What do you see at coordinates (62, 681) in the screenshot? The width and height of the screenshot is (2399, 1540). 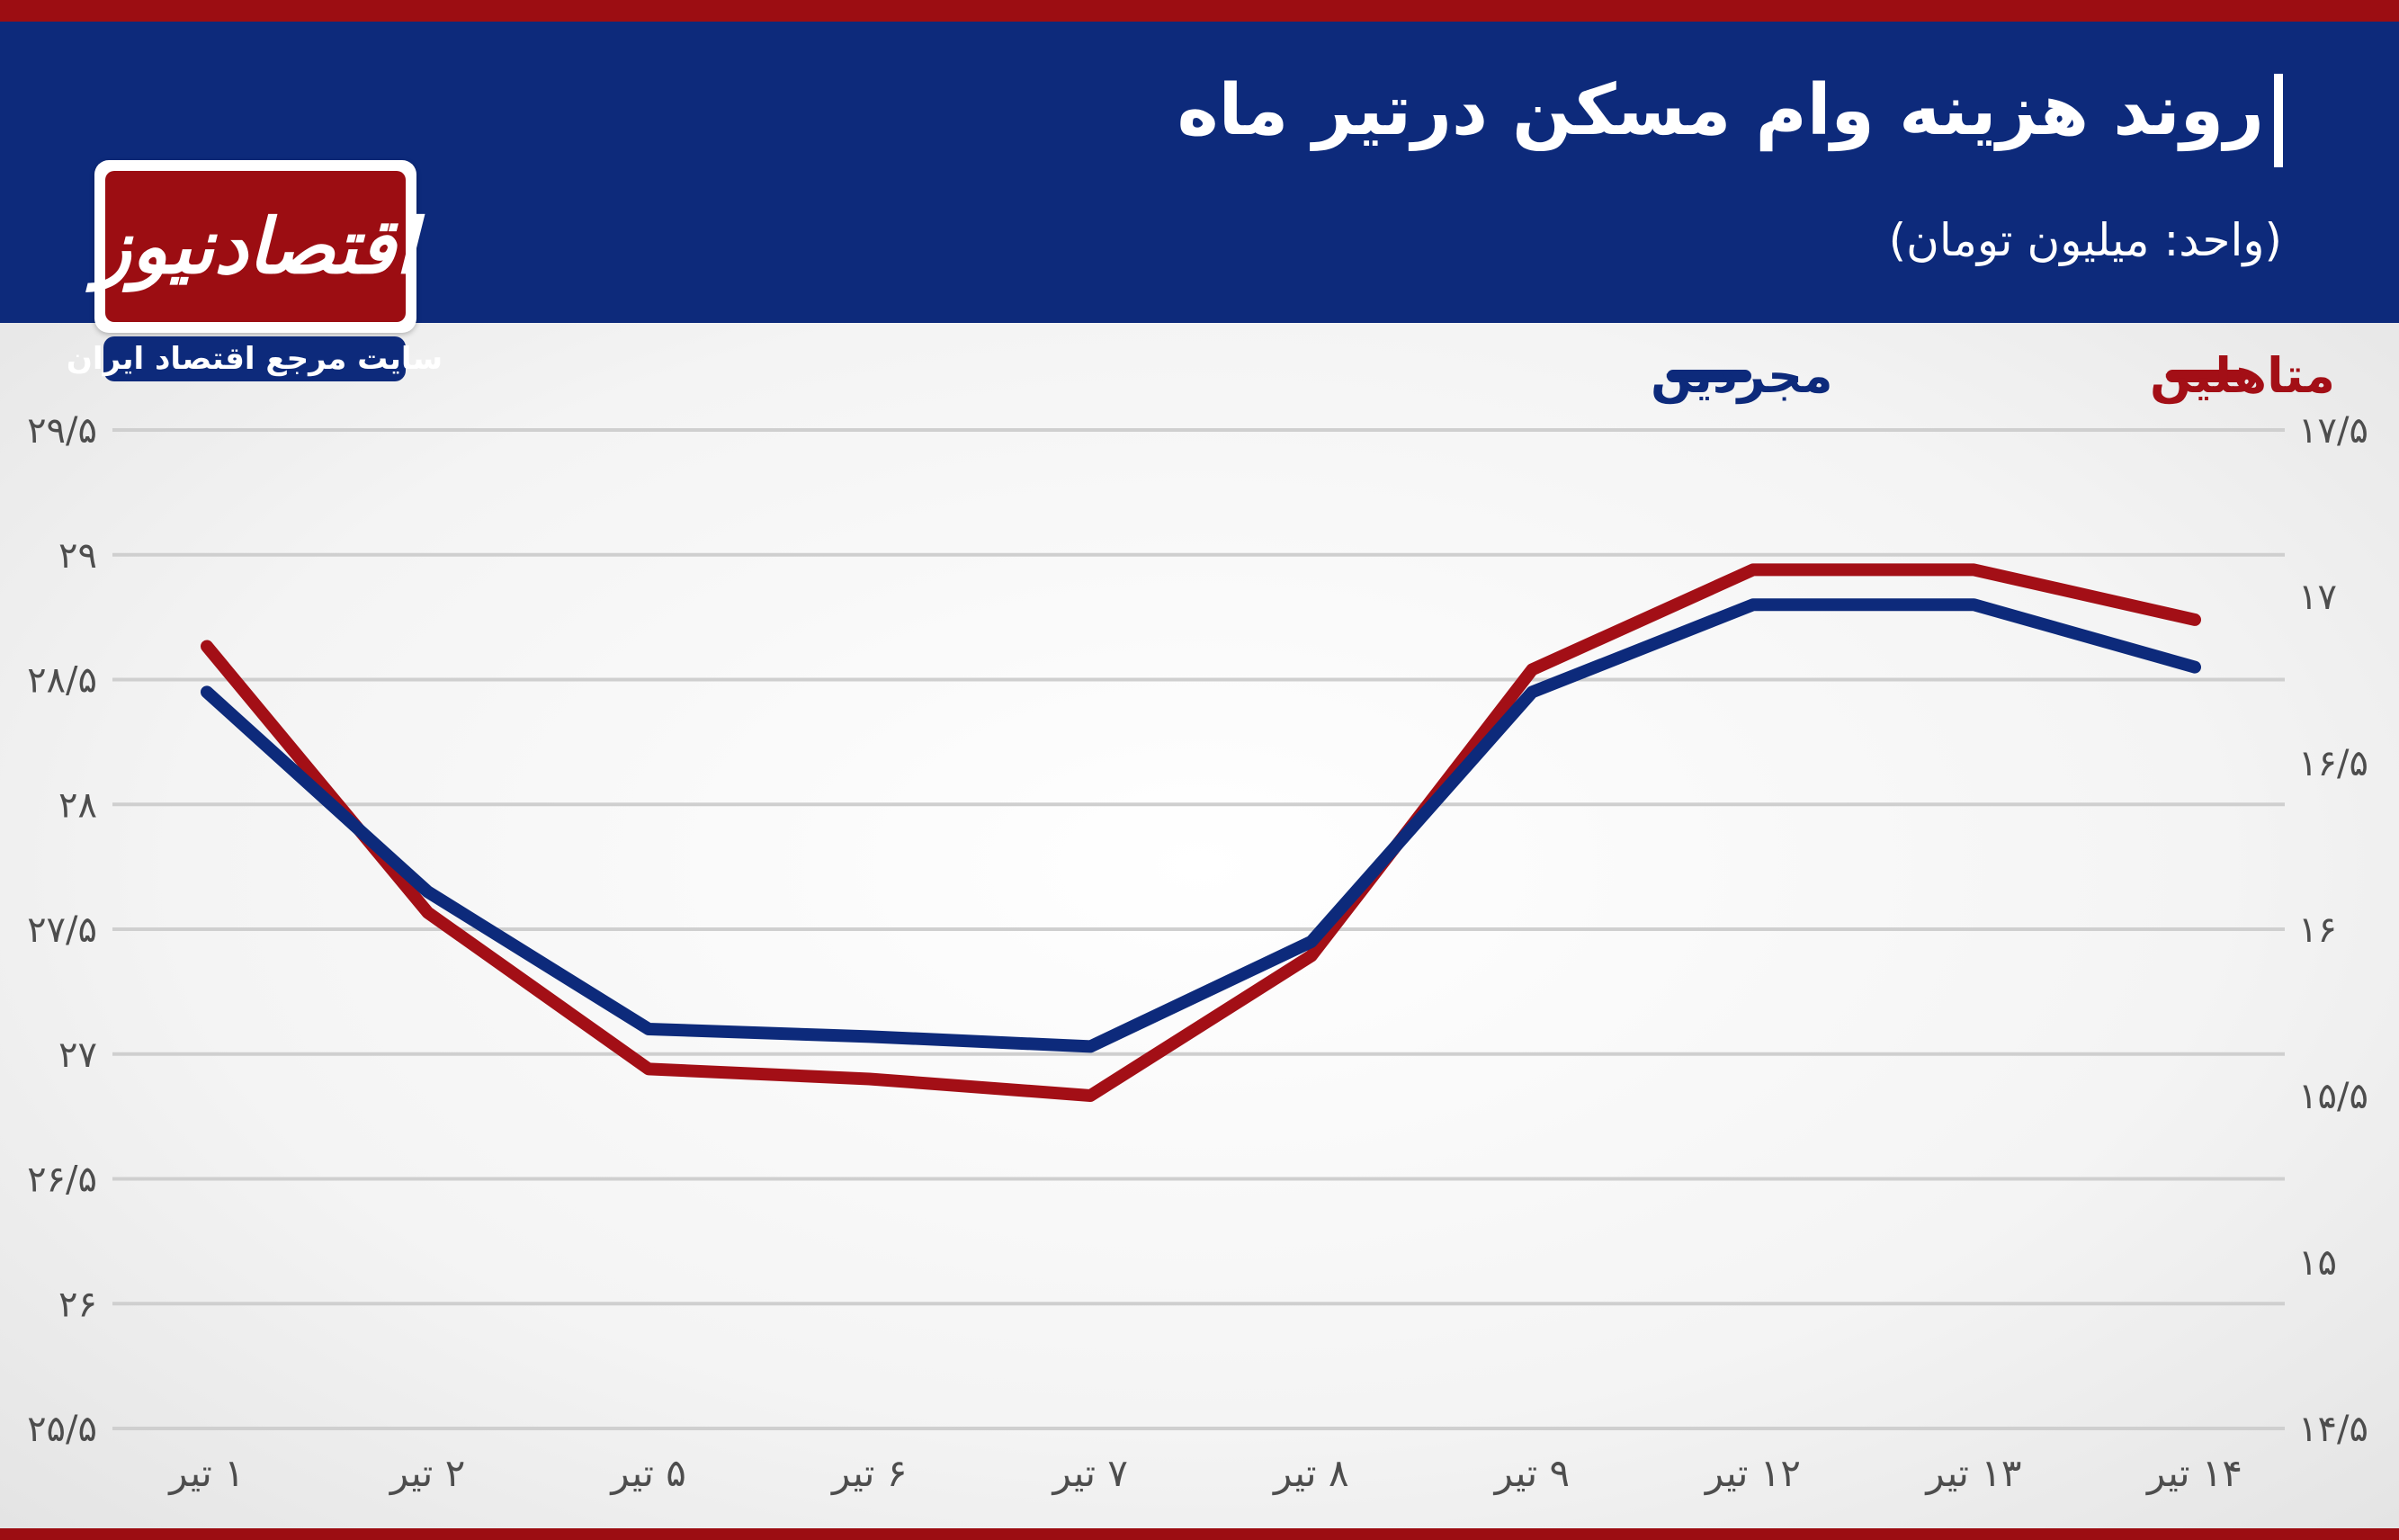 I see `y-left-tick-label: ۲۸/۵` at bounding box center [62, 681].